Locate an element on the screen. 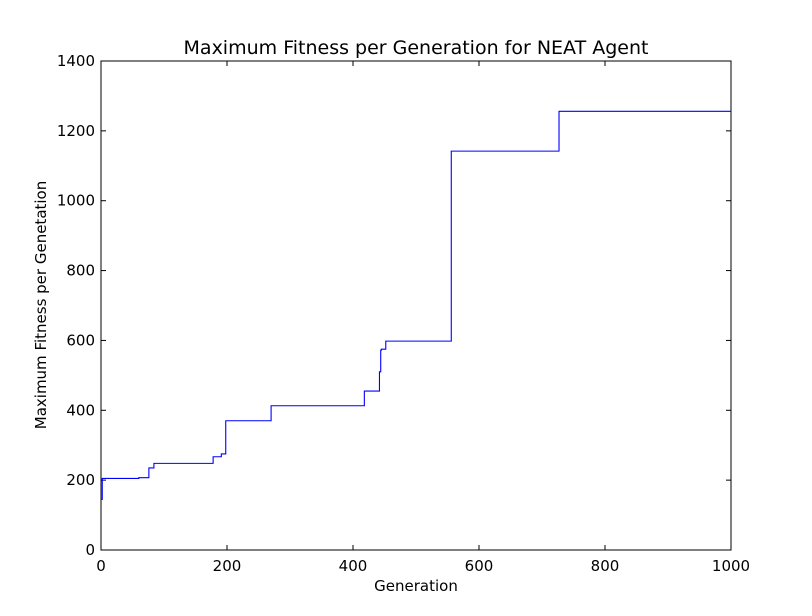 The width and height of the screenshot is (812, 616). y-tick-label: 800 is located at coordinates (80, 271).